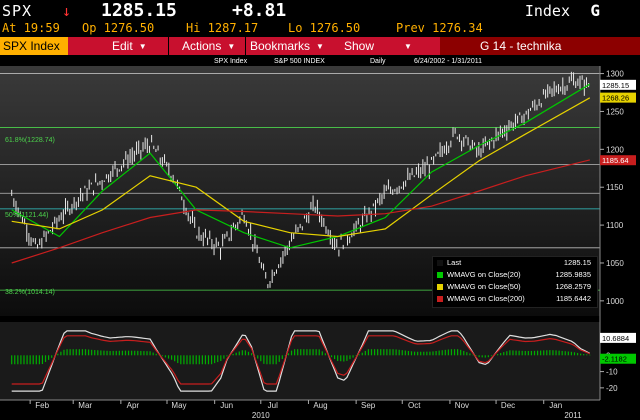 The width and height of the screenshot is (640, 420). I want to click on edit-menu-label: Edit, so click(122, 46).